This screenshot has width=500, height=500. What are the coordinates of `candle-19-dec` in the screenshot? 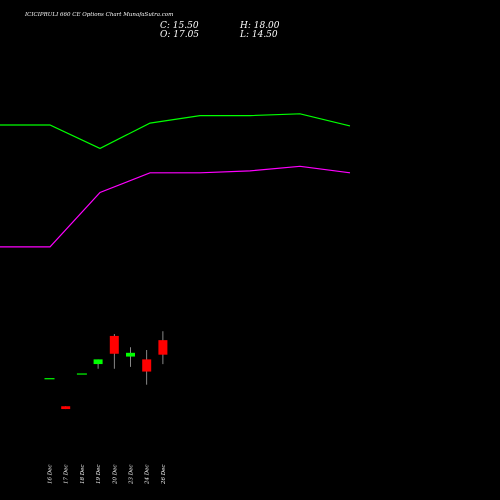 It's located at (98, 364).